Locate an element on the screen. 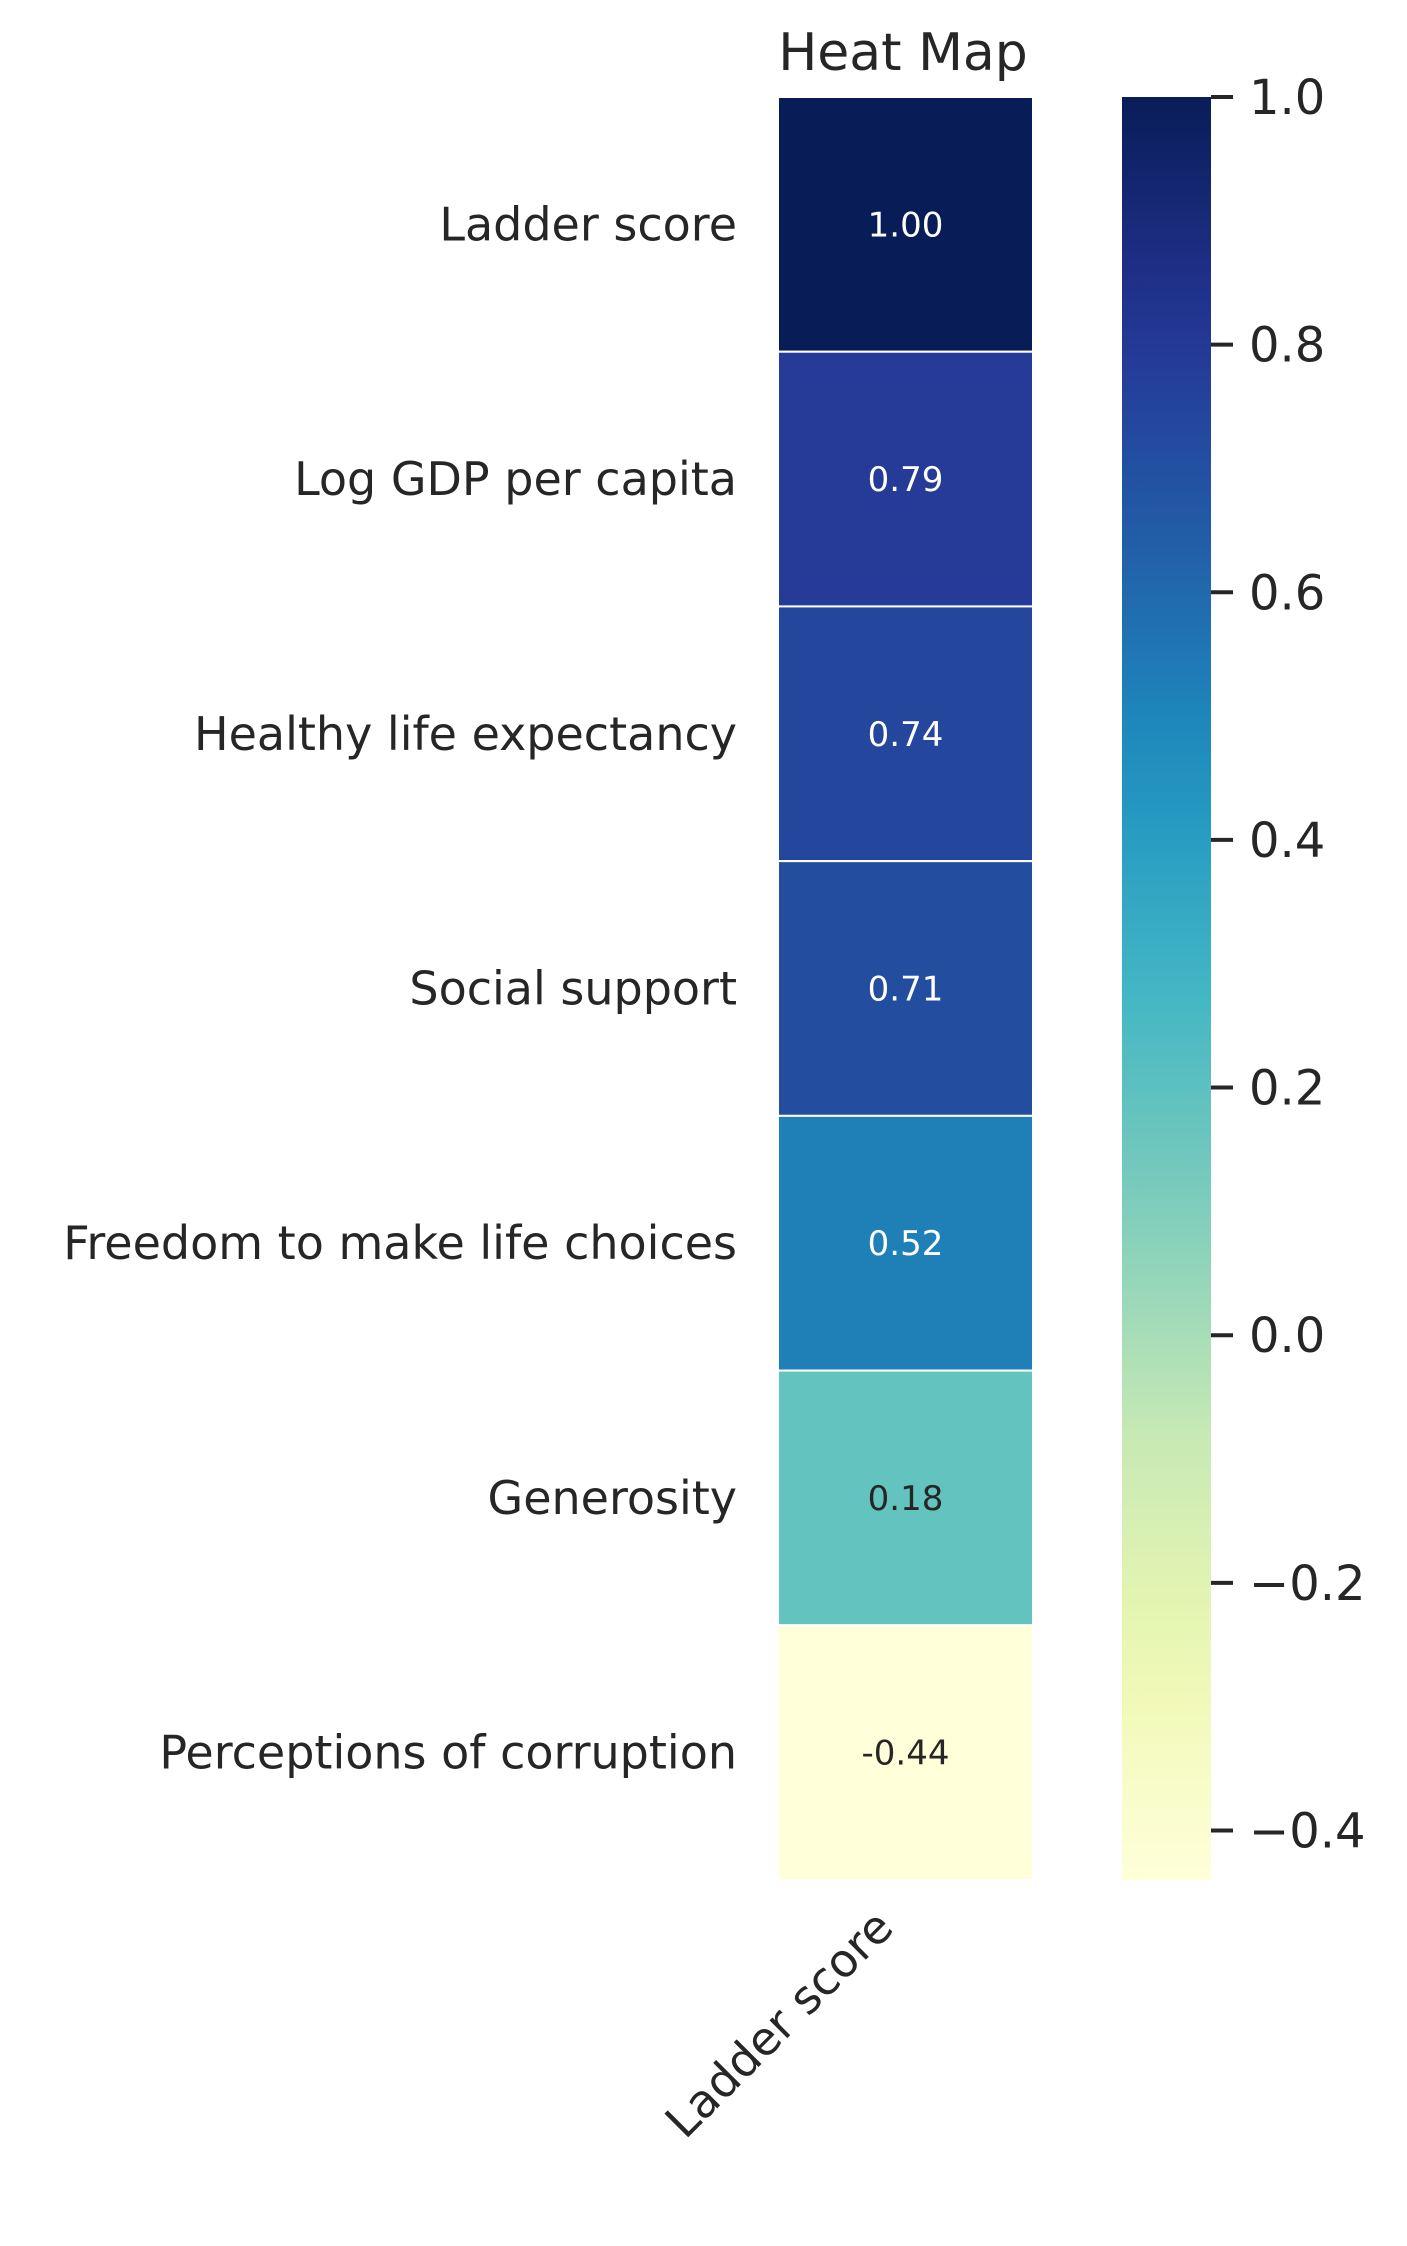 The width and height of the screenshot is (1407, 2246). colorbar-tick-label: −0.2 is located at coordinates (1307, 1584).